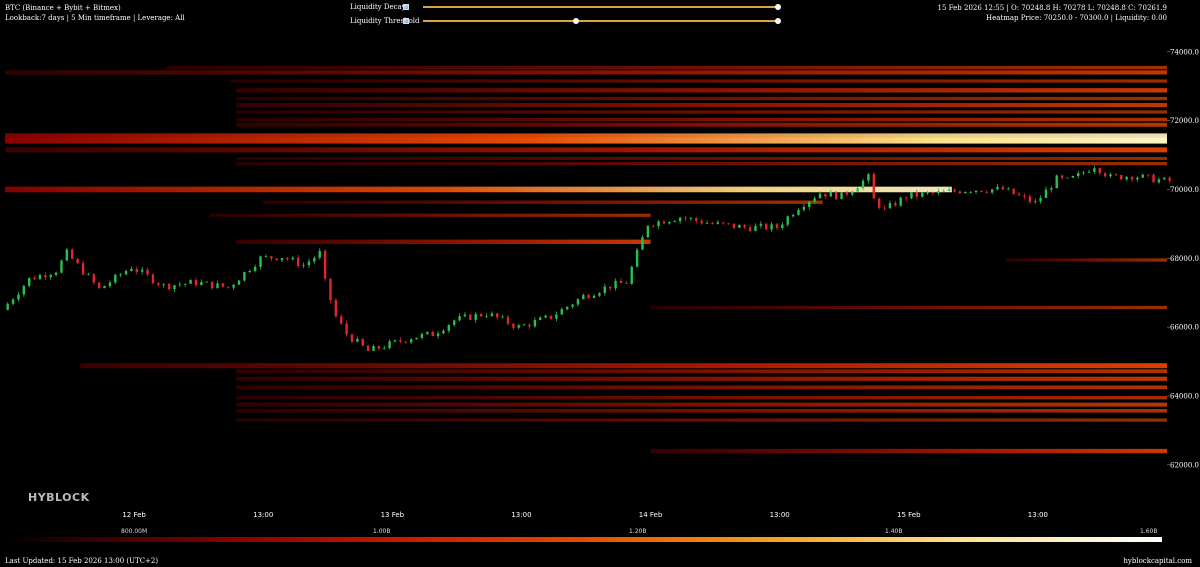 This screenshot has height=567, width=1200. What do you see at coordinates (893, 531) in the screenshot?
I see `color-scale-label: 1.40B` at bounding box center [893, 531].